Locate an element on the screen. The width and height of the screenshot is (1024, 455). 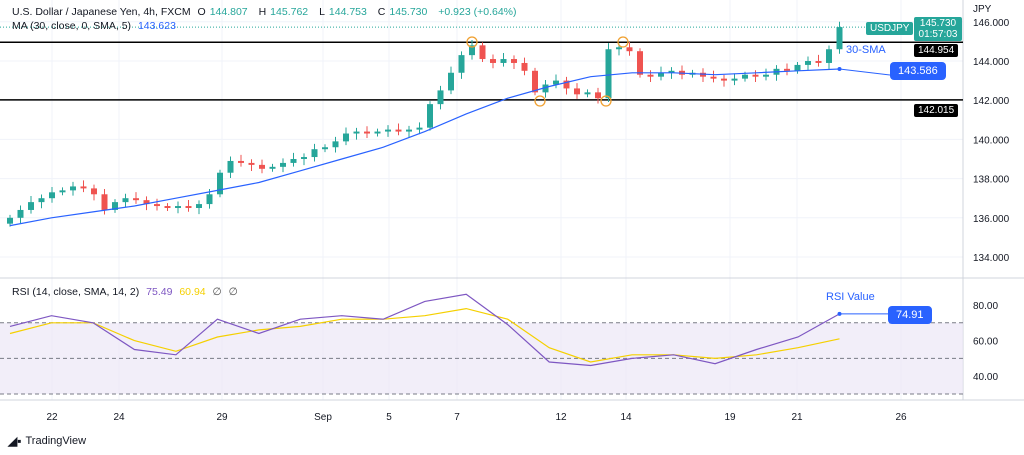
close-label: C is located at coordinates (381, 12).